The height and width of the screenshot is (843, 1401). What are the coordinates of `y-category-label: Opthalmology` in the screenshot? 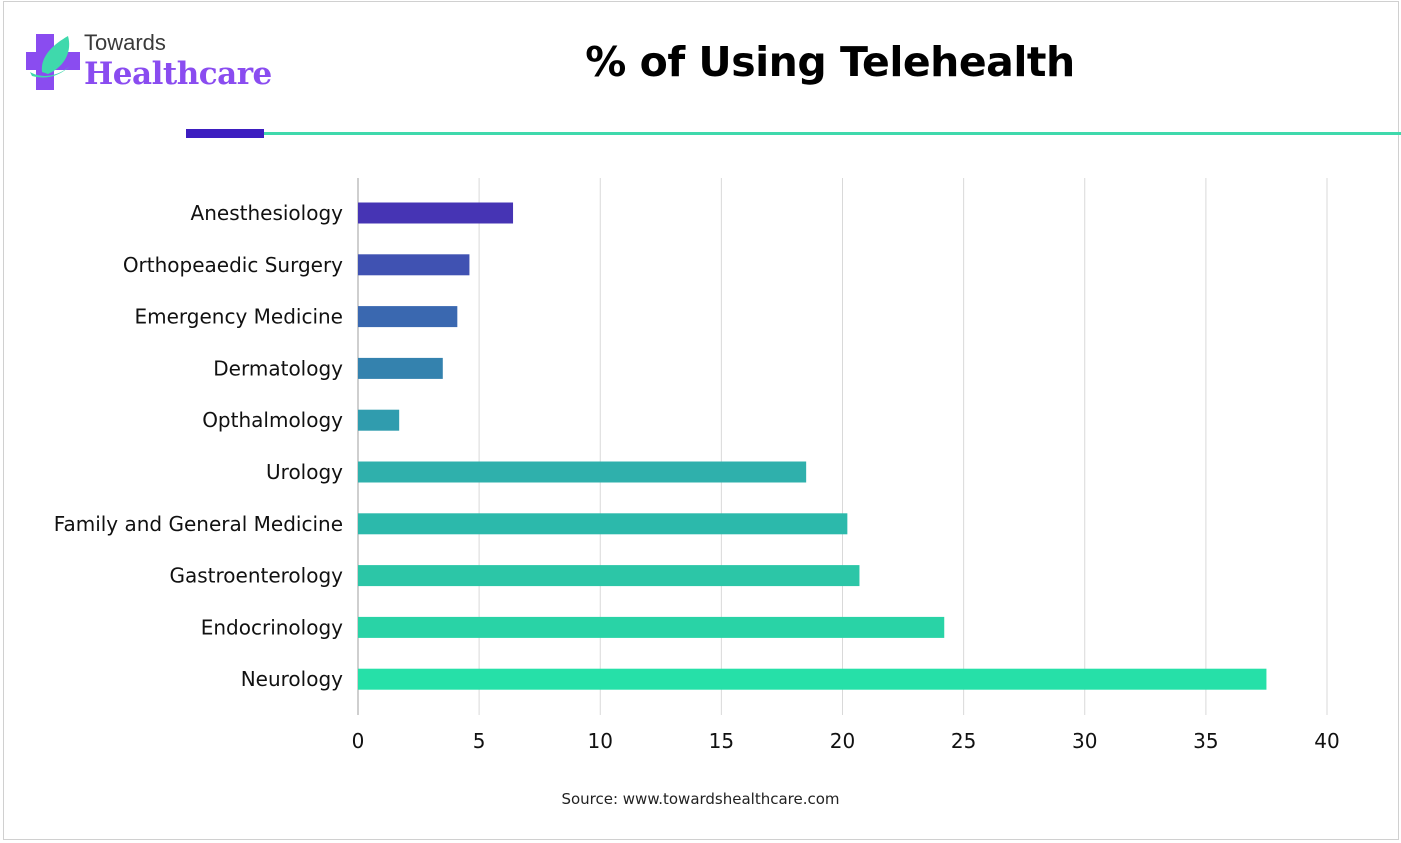 It's located at (272, 420).